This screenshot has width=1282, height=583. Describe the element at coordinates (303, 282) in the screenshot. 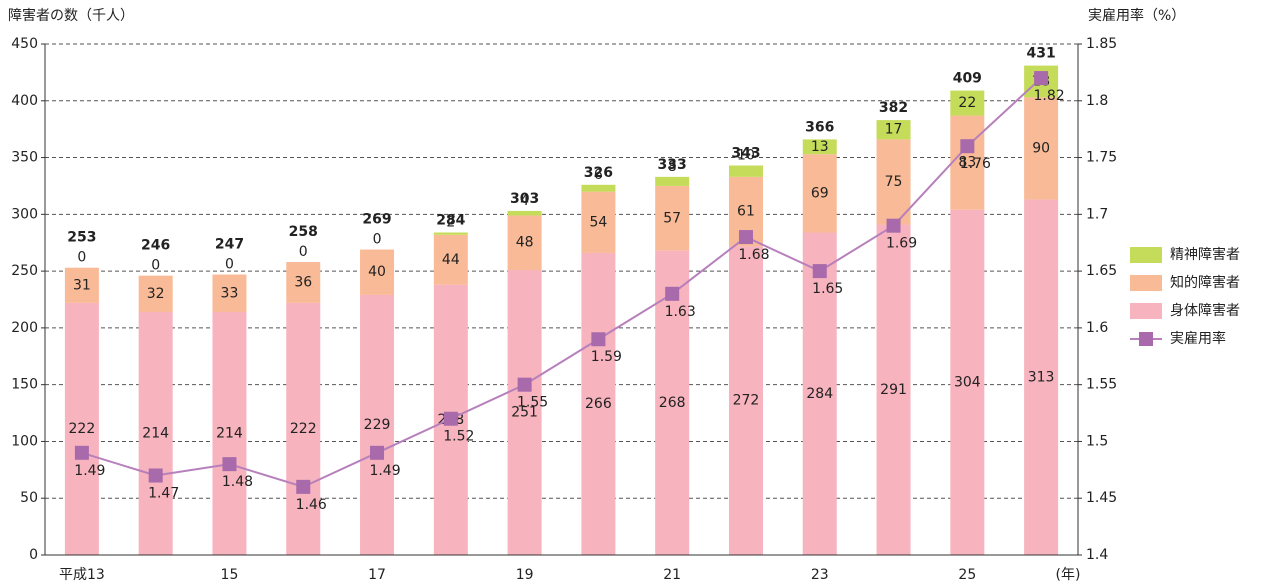

I see `data-label: 36` at that location.